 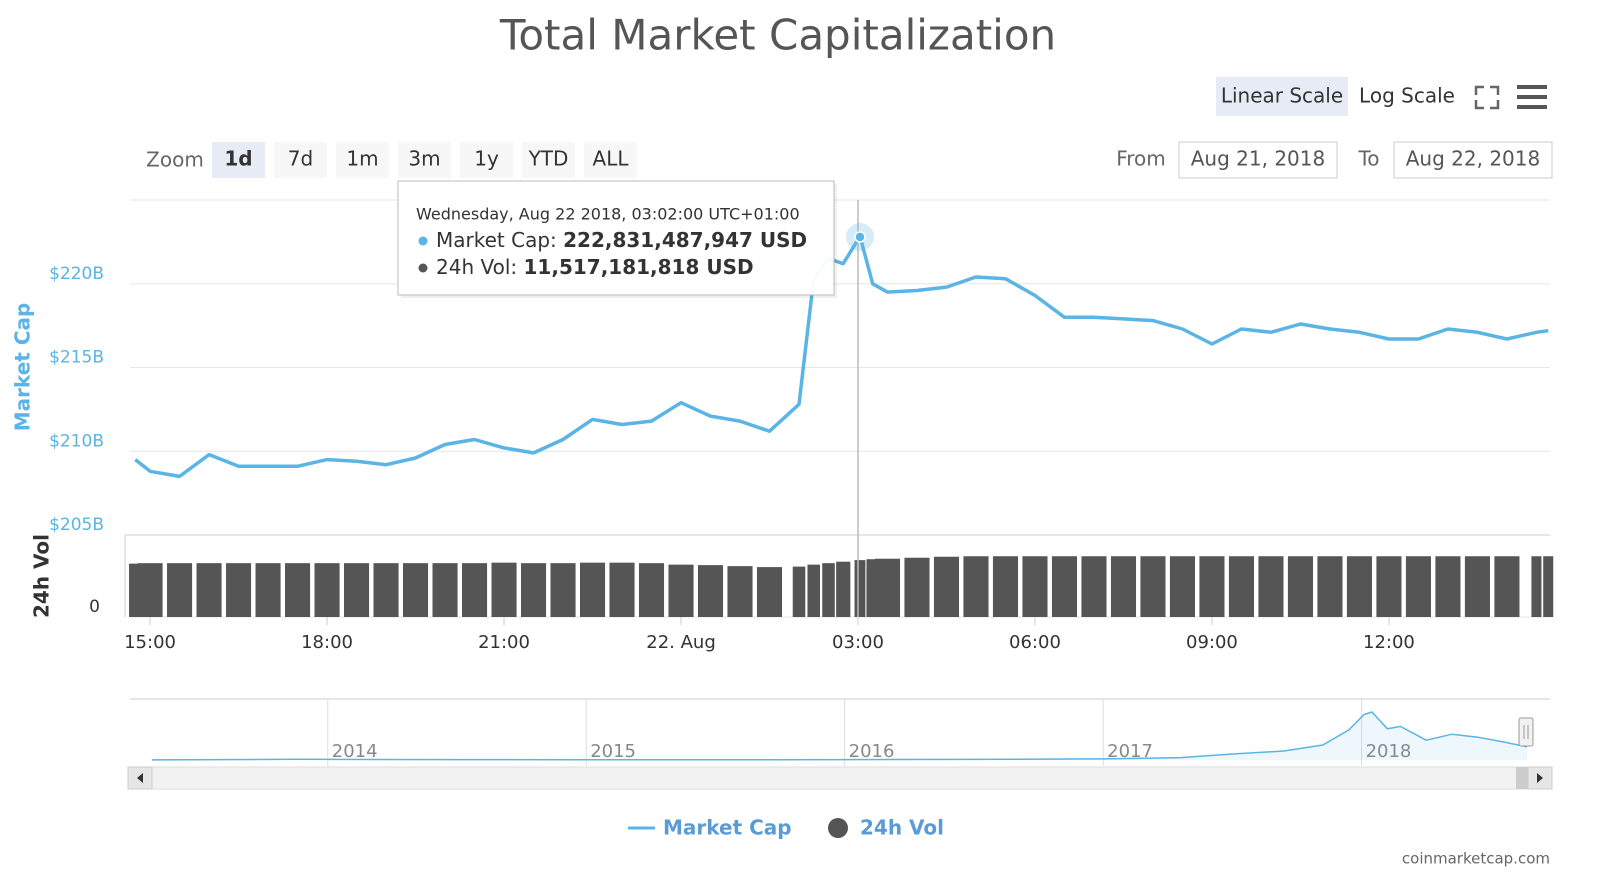 I want to click on tooltip-label: 24h Vol:, so click(x=476, y=267).